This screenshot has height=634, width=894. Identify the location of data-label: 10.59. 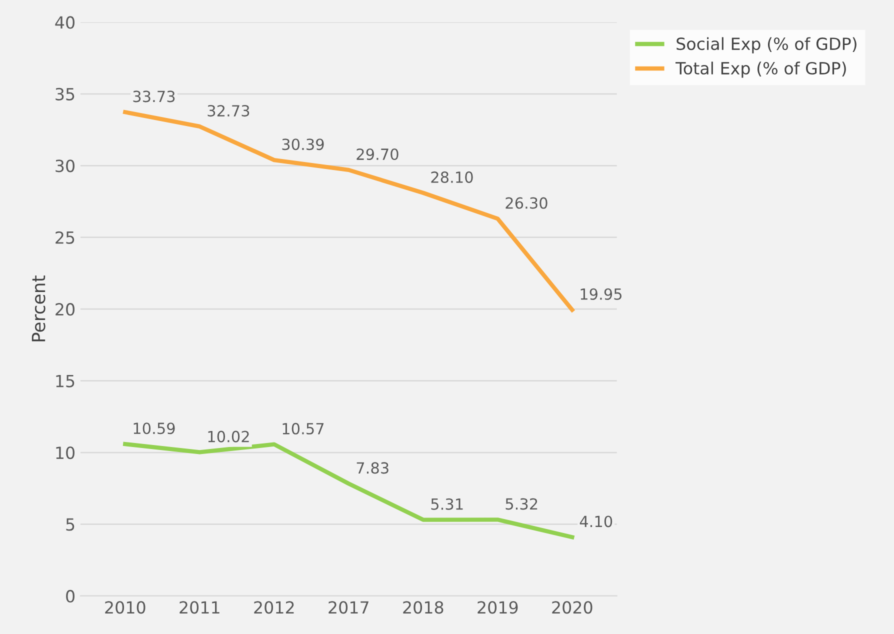
(154, 428).